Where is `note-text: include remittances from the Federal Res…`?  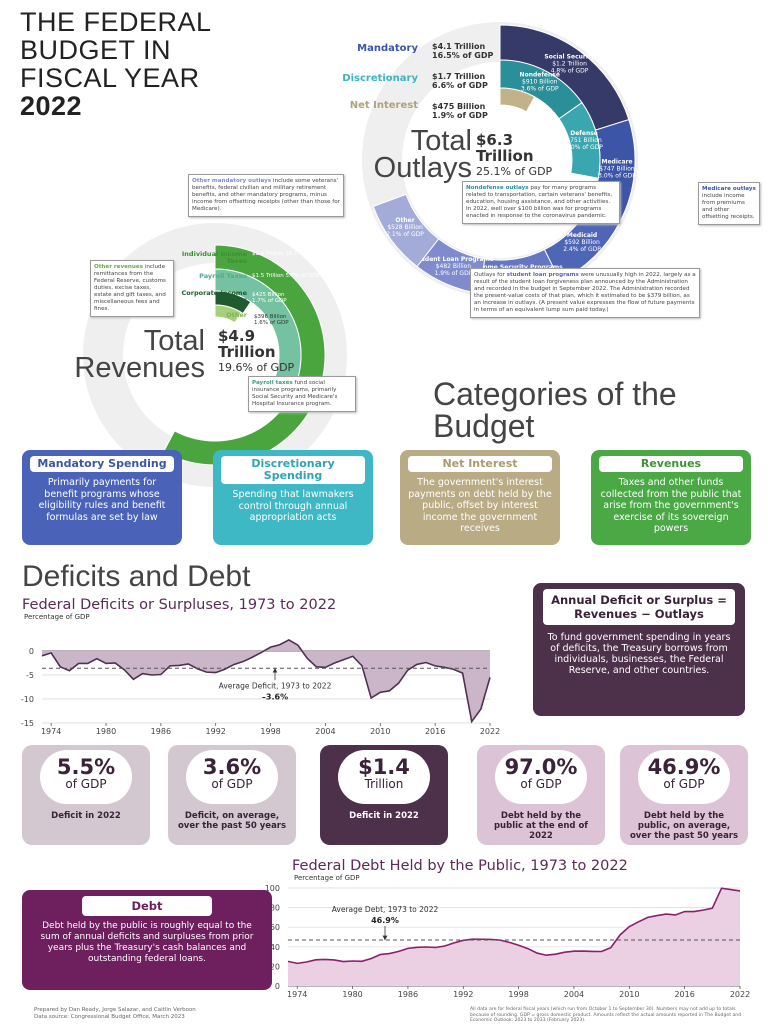 note-text: include remittances from the Federal Res… is located at coordinates (130, 288).